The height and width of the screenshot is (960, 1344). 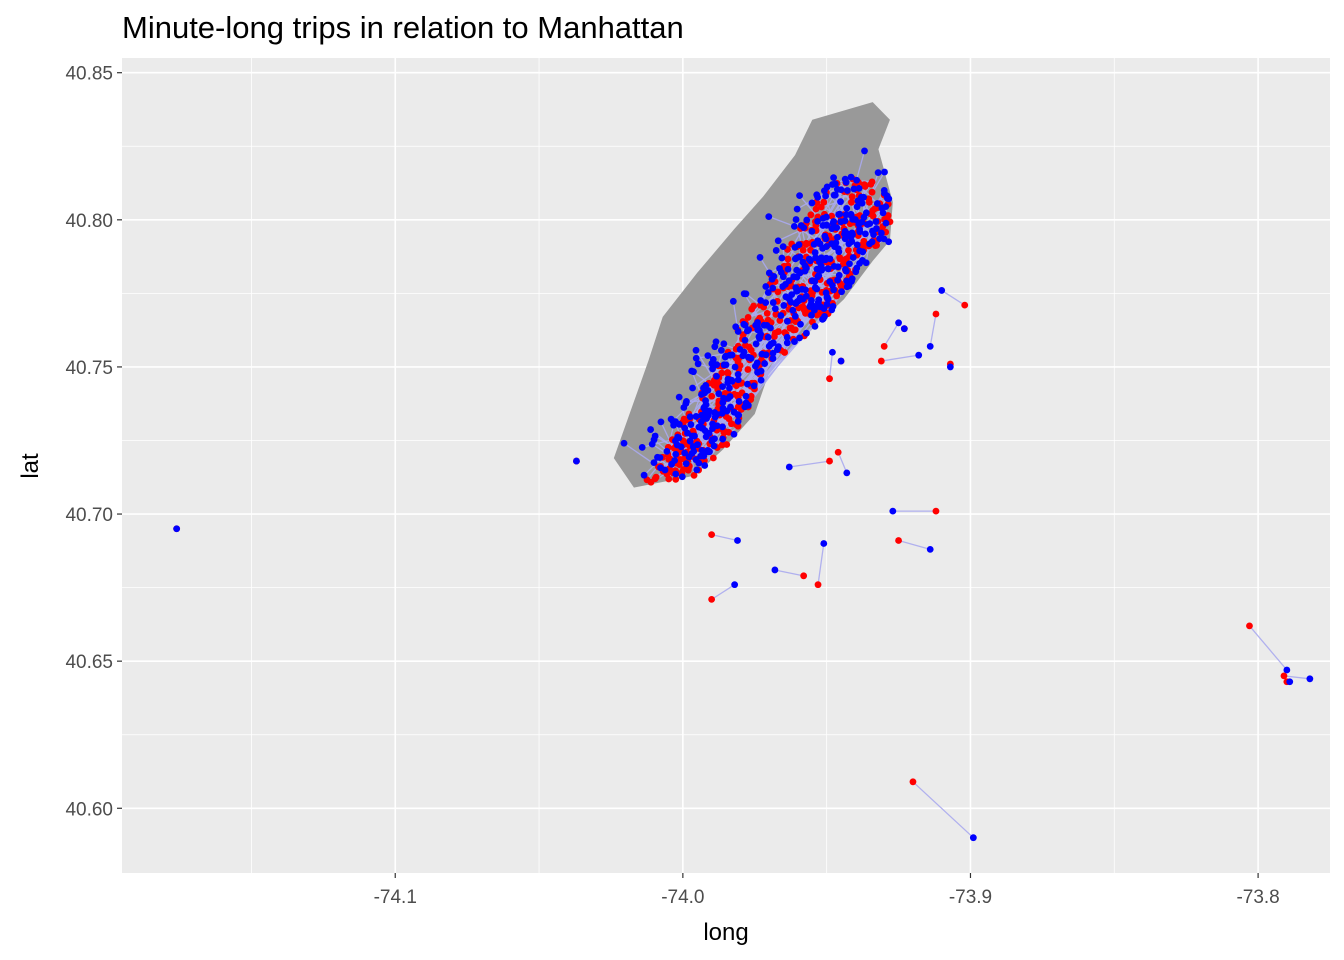 I want to click on manhattan-shape, so click(x=753, y=295).